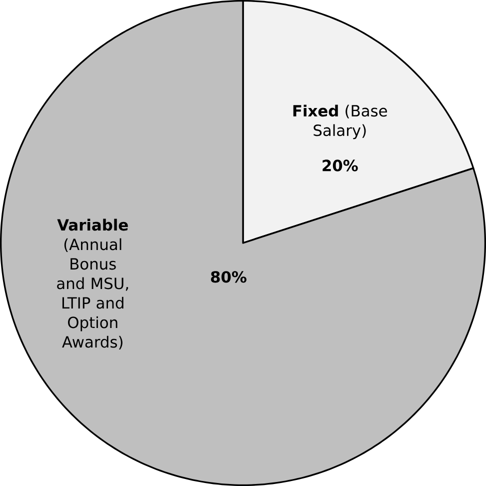 Image resolution: width=486 pixels, height=486 pixels. Describe the element at coordinates (92, 284) in the screenshot. I see `slice-label: Variable (Annual Bonus and MSU, LTIP and Option Awards)` at that location.